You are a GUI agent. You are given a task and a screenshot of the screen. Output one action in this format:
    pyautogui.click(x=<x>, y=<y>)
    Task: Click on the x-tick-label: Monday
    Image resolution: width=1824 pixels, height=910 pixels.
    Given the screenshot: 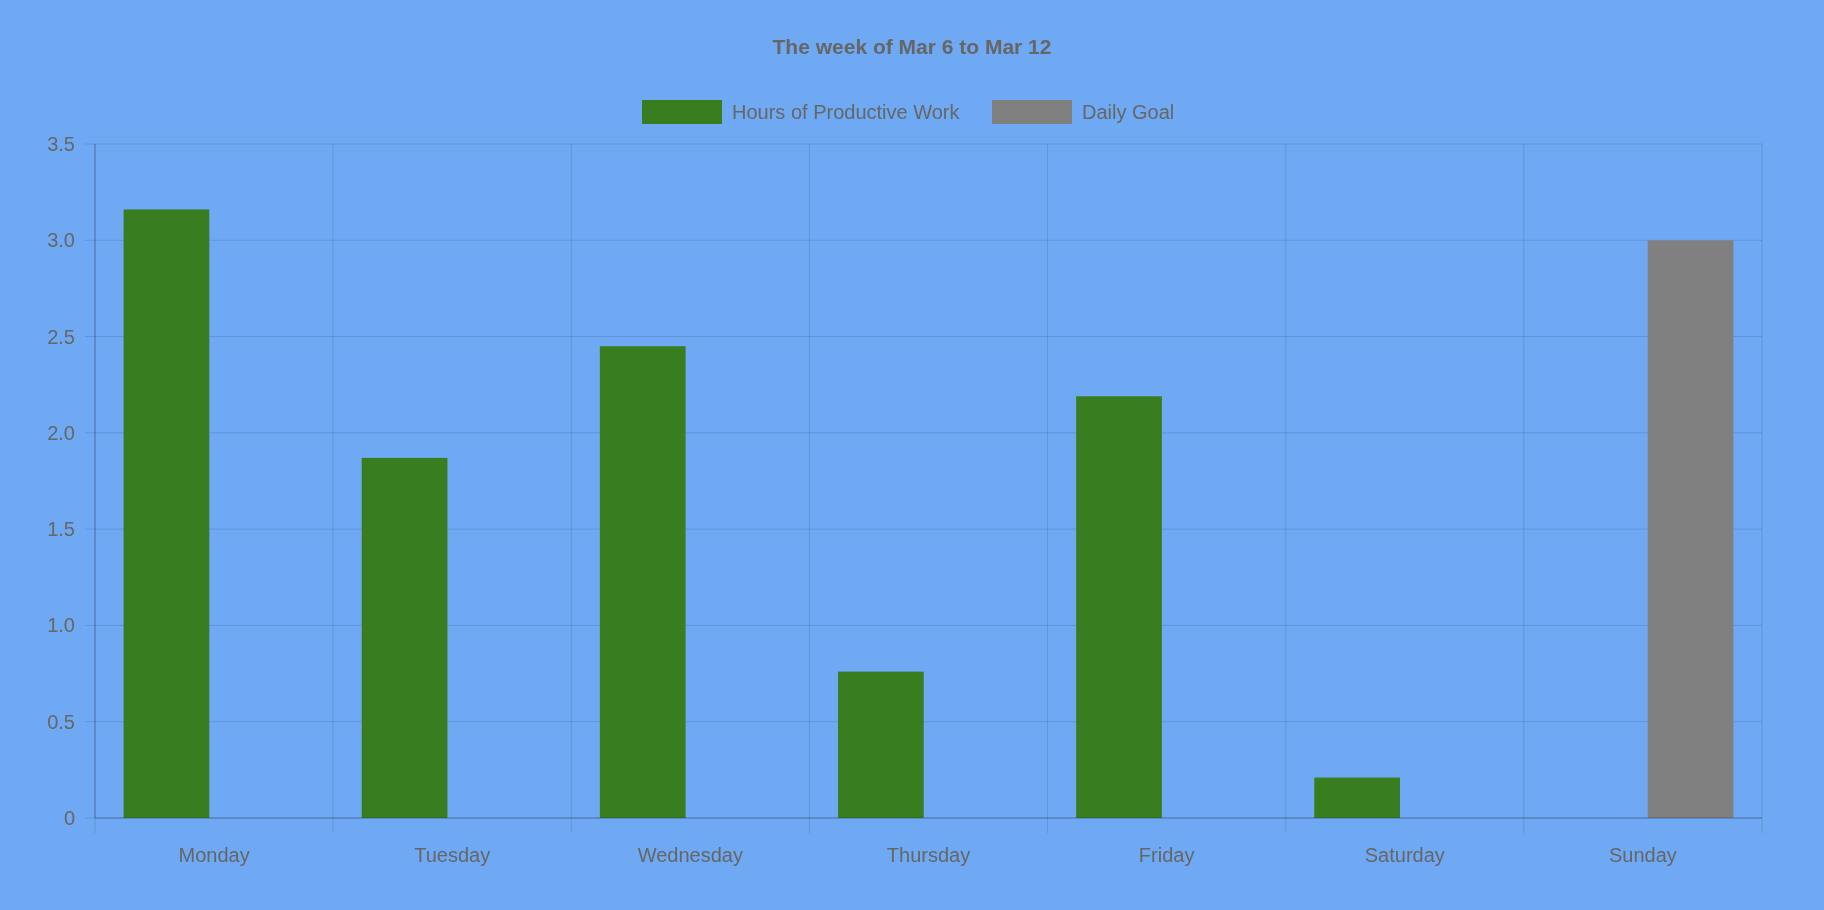 What is the action you would take?
    pyautogui.click(x=214, y=855)
    